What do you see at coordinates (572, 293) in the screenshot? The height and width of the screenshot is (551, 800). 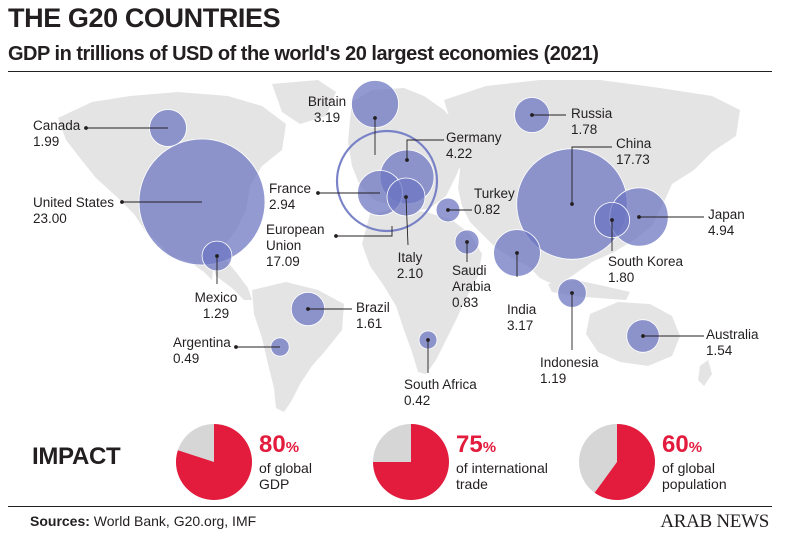 I see `anchor-dot-indonesia` at bounding box center [572, 293].